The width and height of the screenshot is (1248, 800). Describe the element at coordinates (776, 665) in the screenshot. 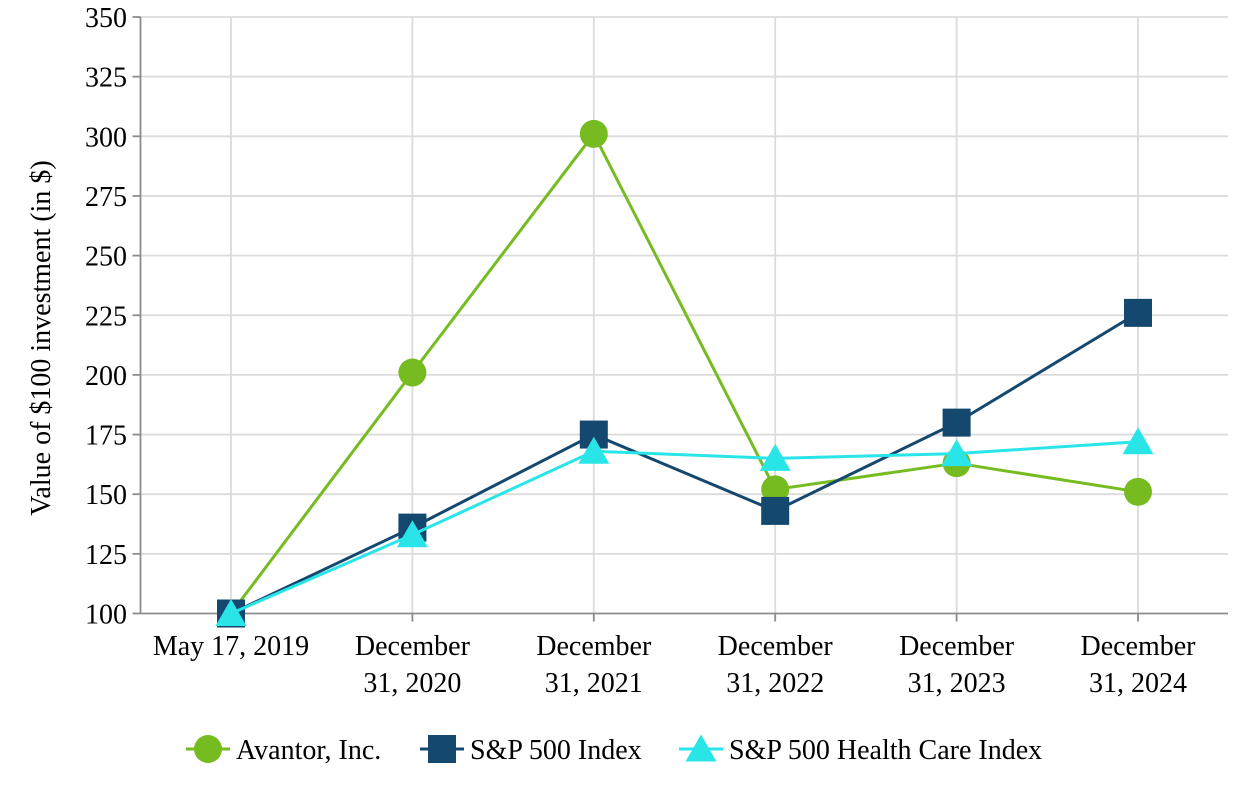

I see `x-tick-label: December 31, 2022` at that location.